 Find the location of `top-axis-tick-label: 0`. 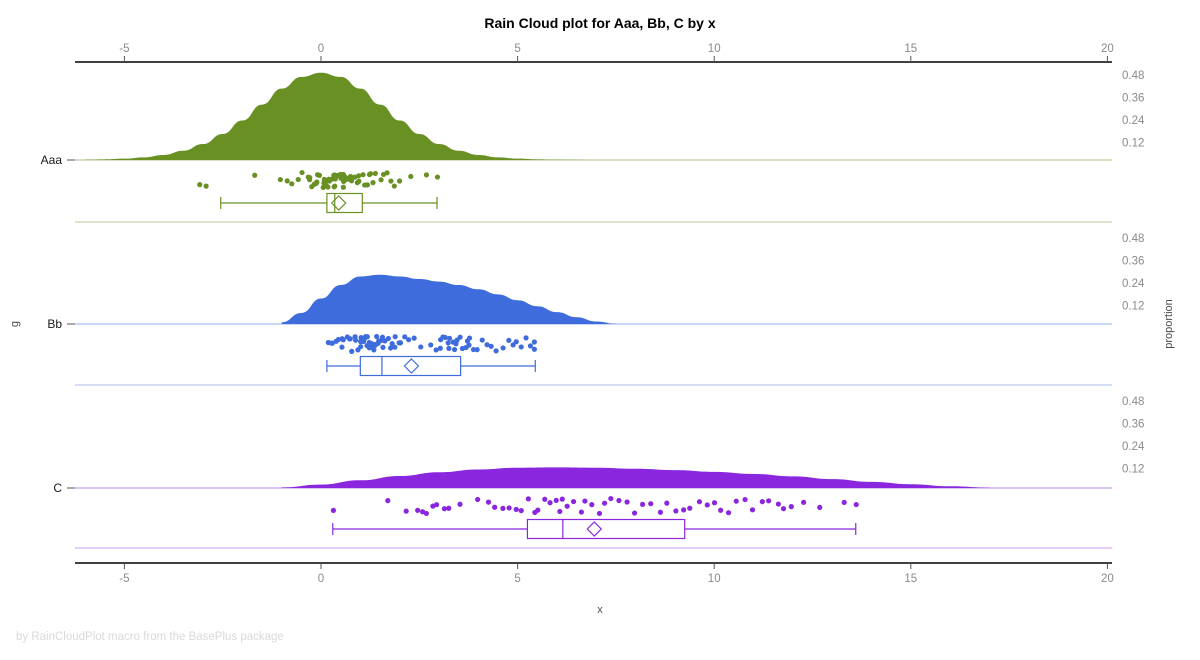

top-axis-tick-label: 0 is located at coordinates (321, 49).